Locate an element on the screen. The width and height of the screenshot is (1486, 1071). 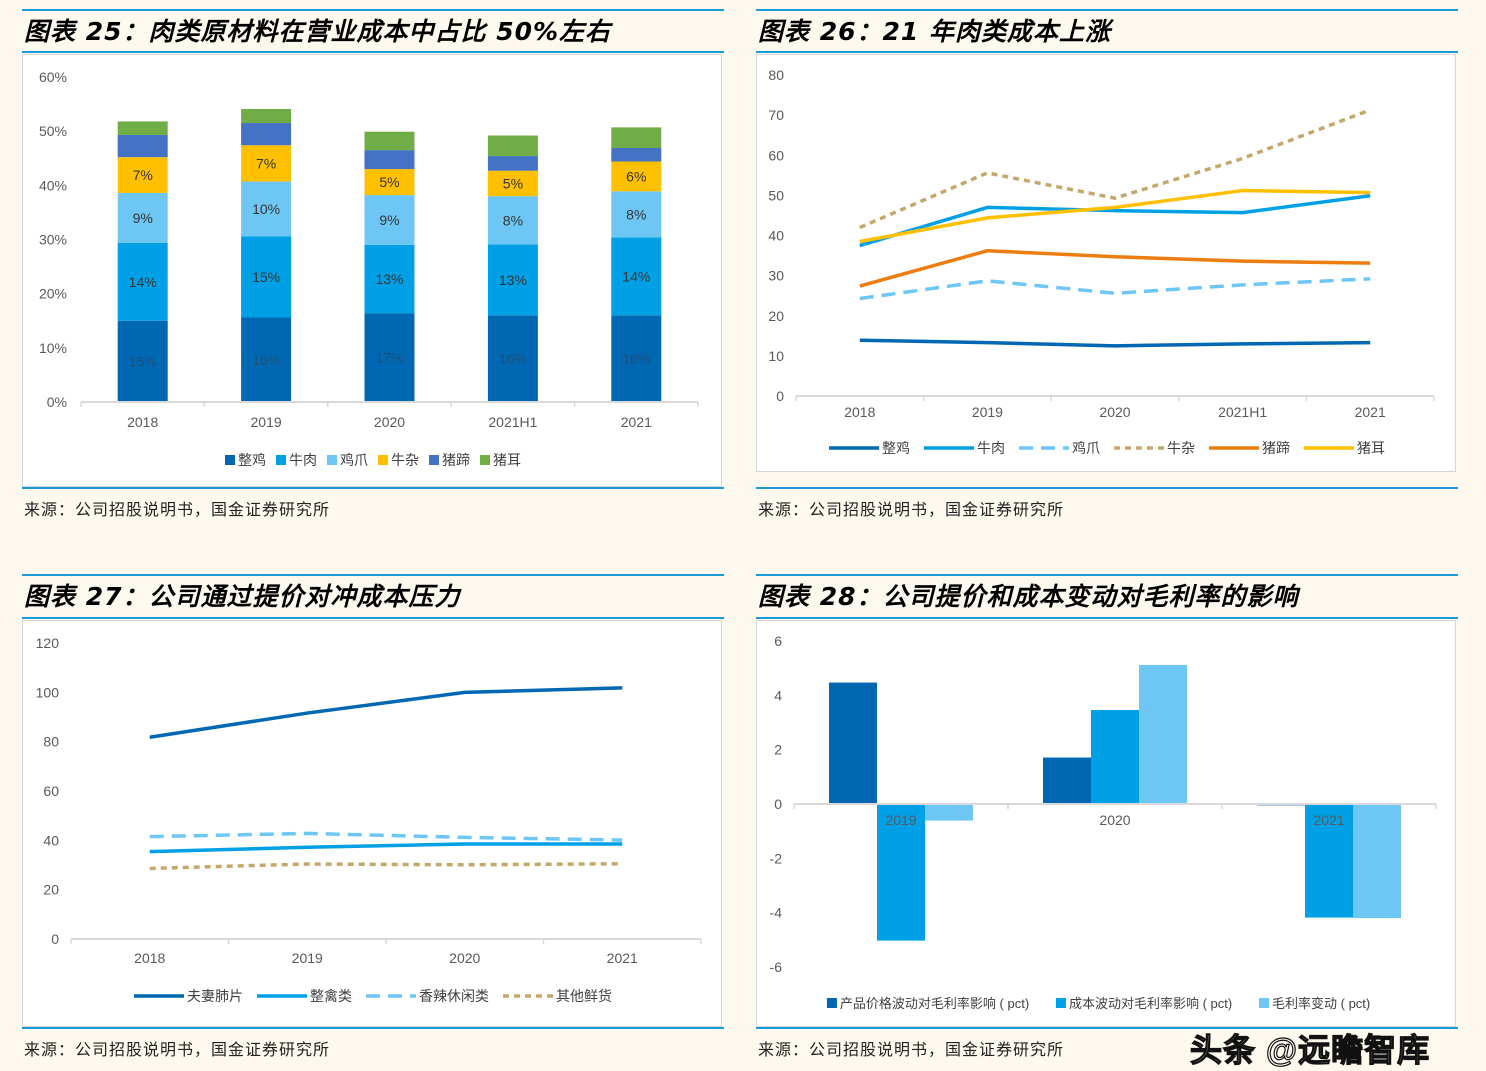
figure-title: 图表 28：公司提价和成本变动对毛利率的影响 is located at coordinates (1028, 596).